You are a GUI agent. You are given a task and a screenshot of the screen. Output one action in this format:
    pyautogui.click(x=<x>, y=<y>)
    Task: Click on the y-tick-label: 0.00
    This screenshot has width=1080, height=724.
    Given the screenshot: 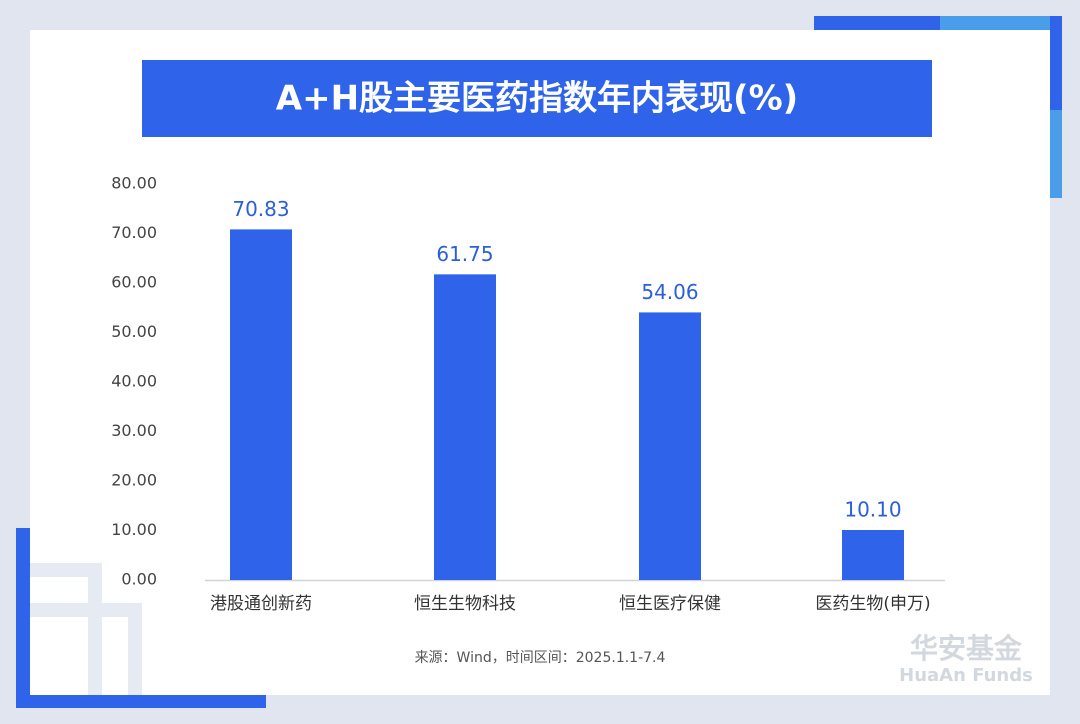 What is the action you would take?
    pyautogui.click(x=139, y=579)
    